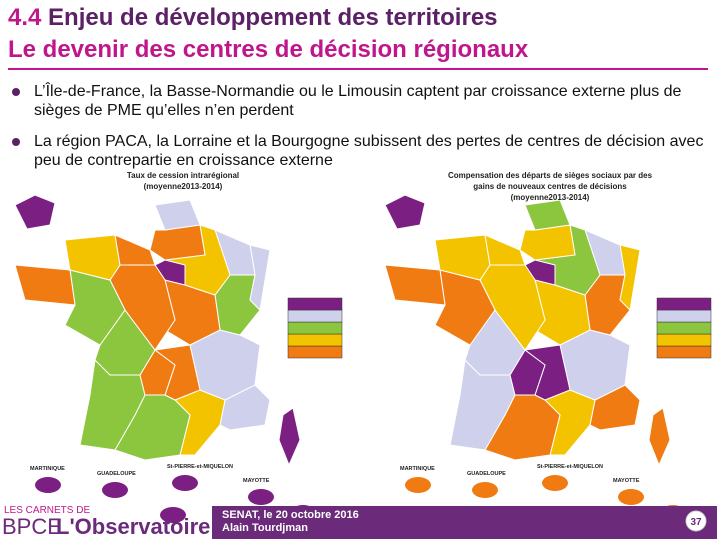 The image size is (717, 539). Describe the element at coordinates (265, 528) in the screenshot. I see `footer-author: Alain Tourdjman` at that location.